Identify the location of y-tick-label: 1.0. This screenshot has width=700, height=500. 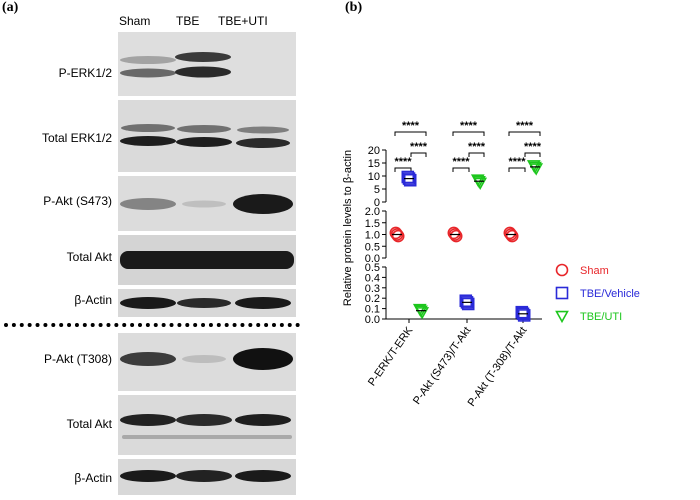
(372, 236).